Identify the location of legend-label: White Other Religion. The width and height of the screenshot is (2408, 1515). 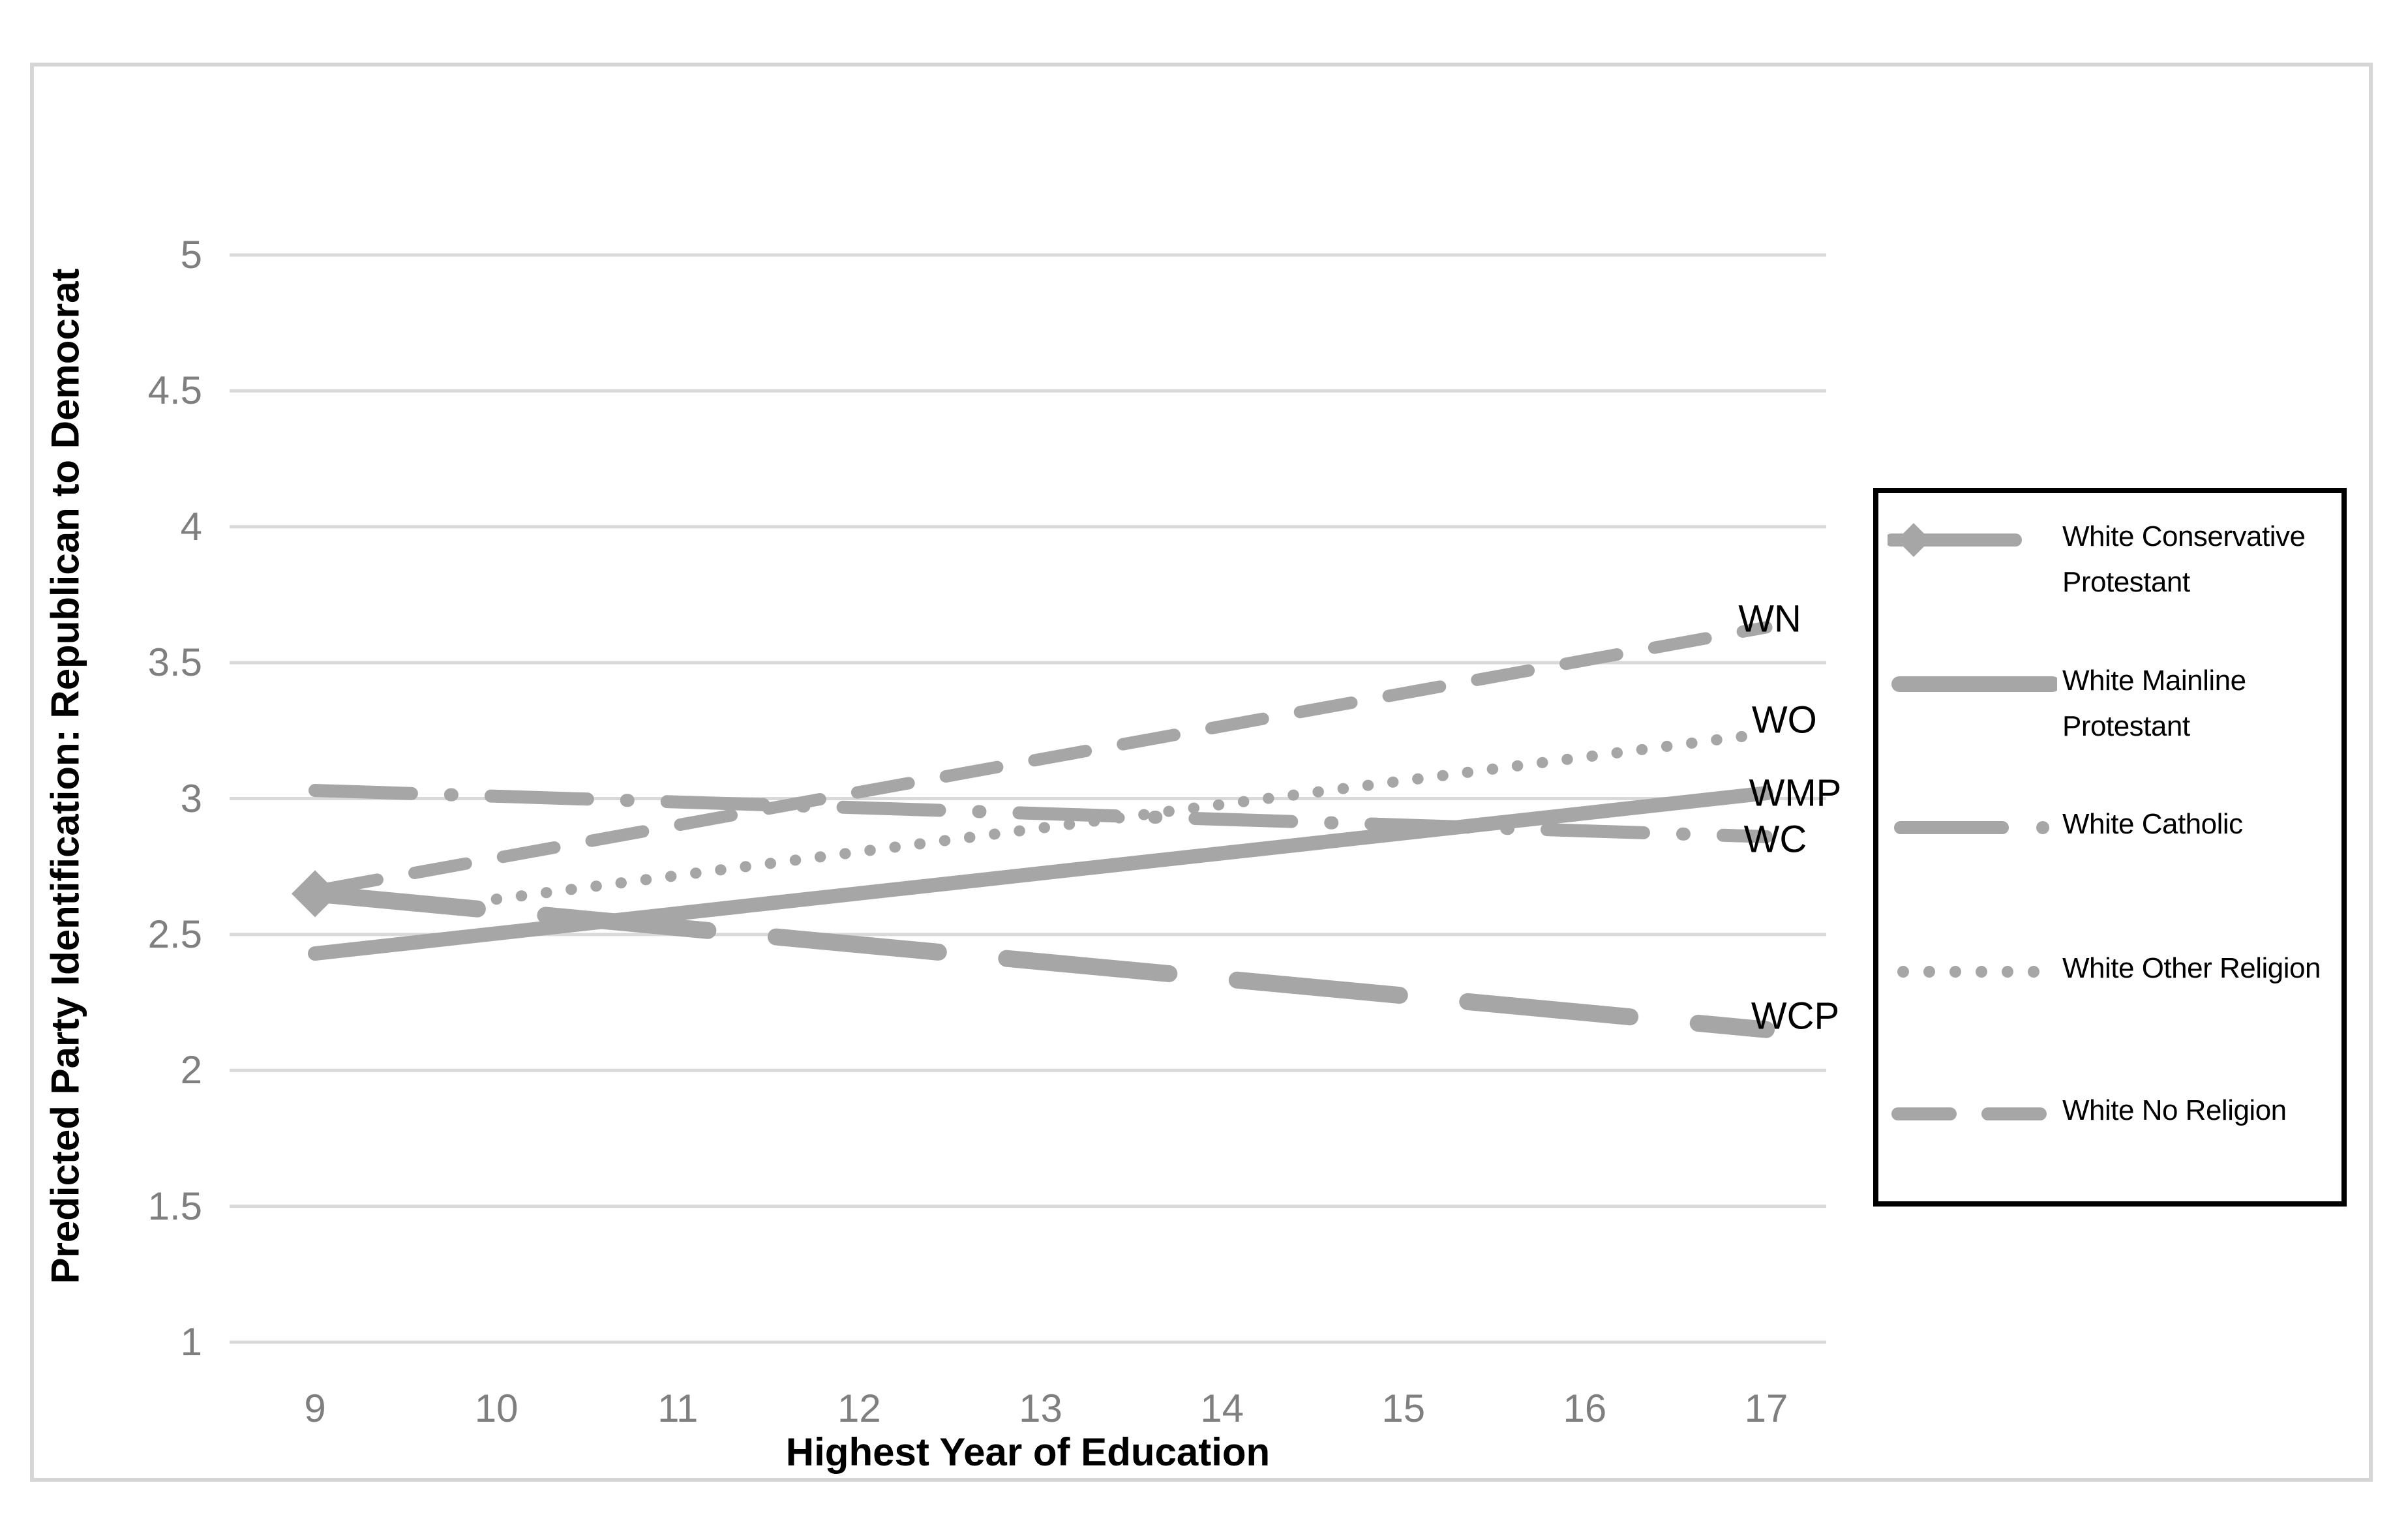
(2191, 968).